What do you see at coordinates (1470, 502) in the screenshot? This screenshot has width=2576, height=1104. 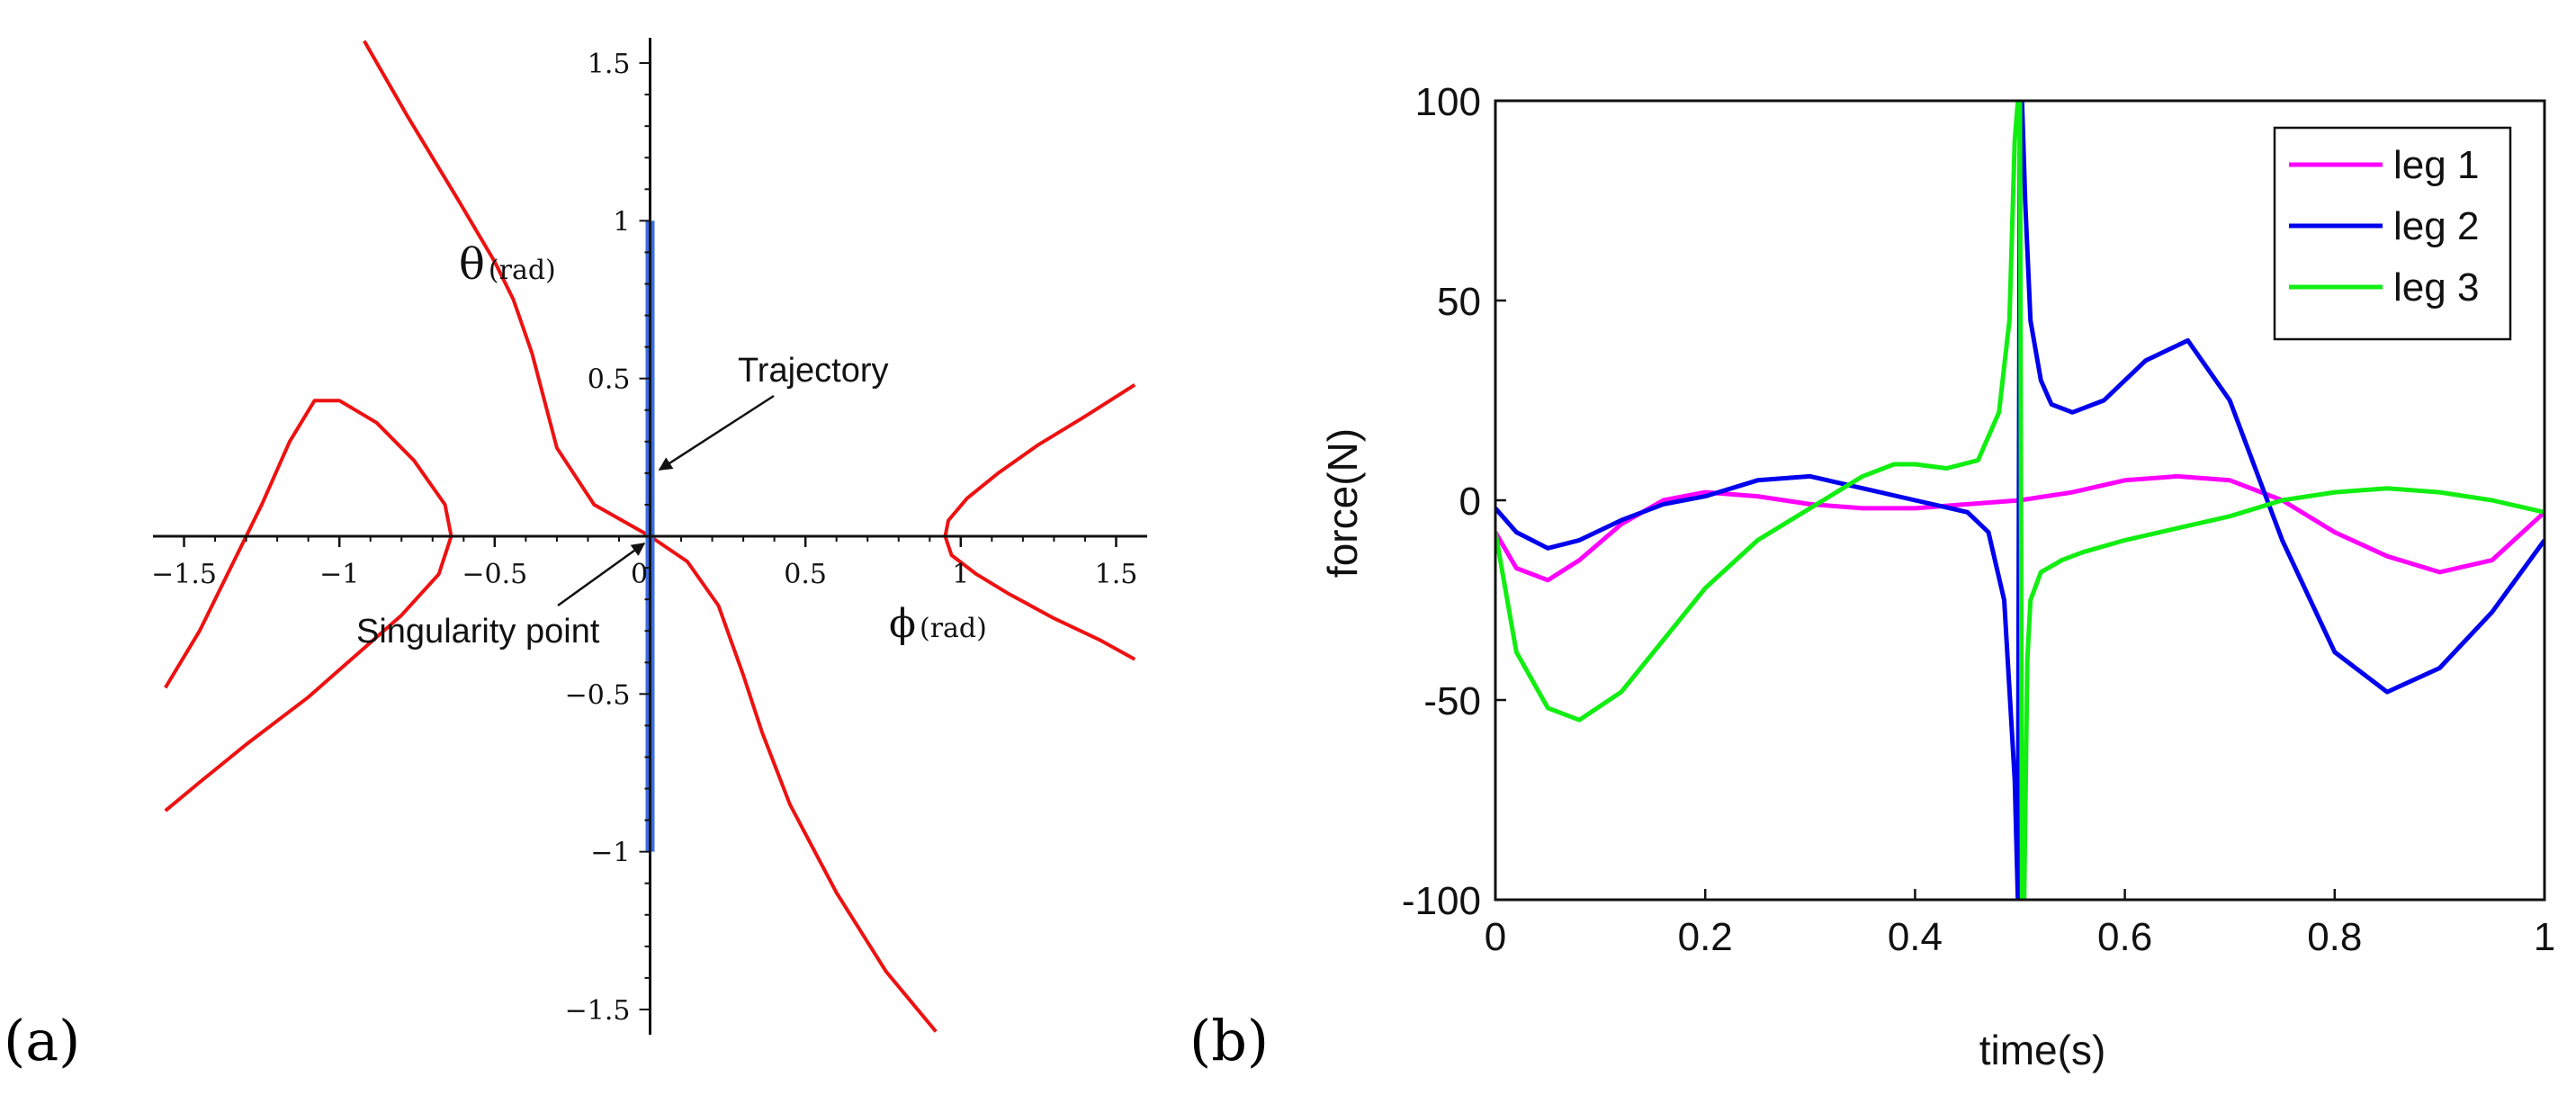 I see `y-tick-label: 0` at bounding box center [1470, 502].